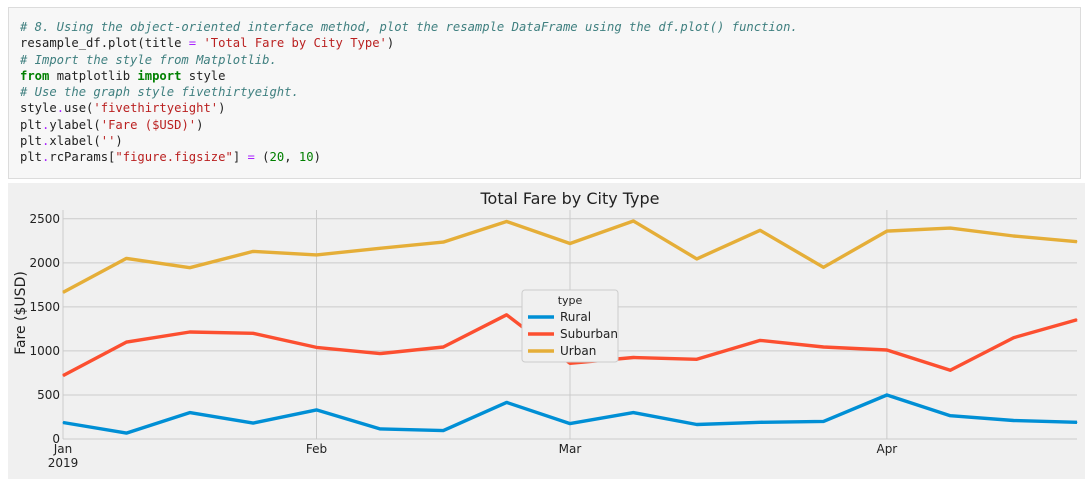 This screenshot has width=1089, height=484. What do you see at coordinates (174, 157) in the screenshot?
I see `code-token: "figure.figsize"` at bounding box center [174, 157].